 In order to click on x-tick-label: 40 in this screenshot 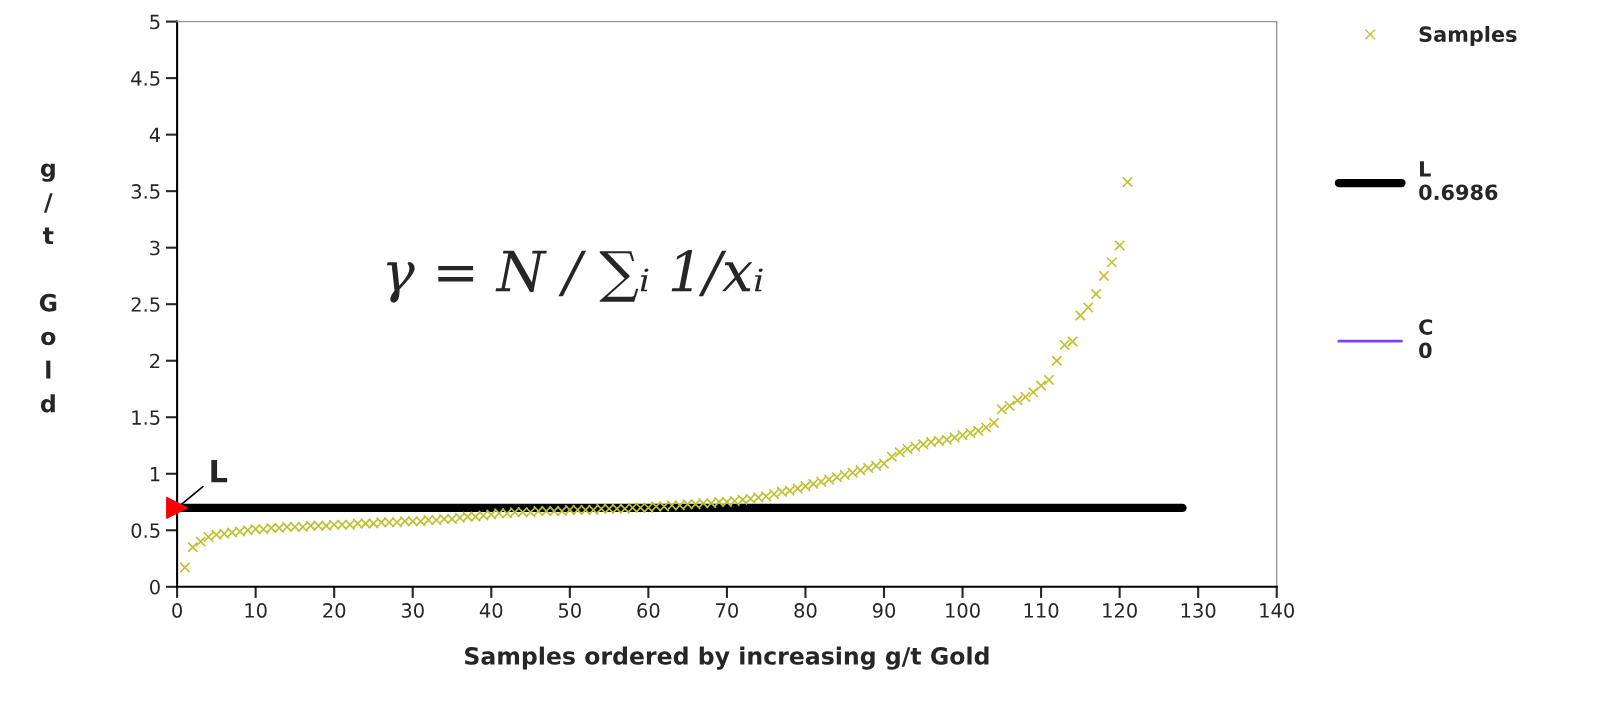, I will do `click(491, 610)`.